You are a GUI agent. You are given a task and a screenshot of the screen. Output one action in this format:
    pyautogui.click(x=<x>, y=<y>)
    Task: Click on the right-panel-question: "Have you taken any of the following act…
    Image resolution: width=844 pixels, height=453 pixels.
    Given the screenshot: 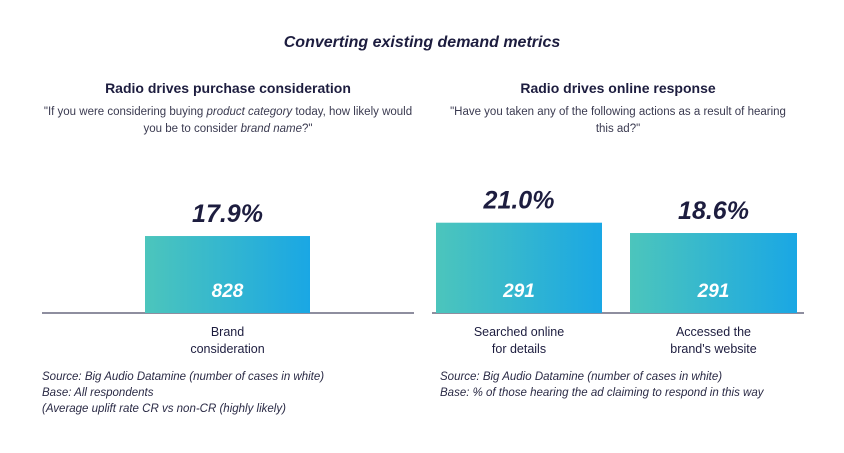 What is the action you would take?
    pyautogui.click(x=618, y=120)
    